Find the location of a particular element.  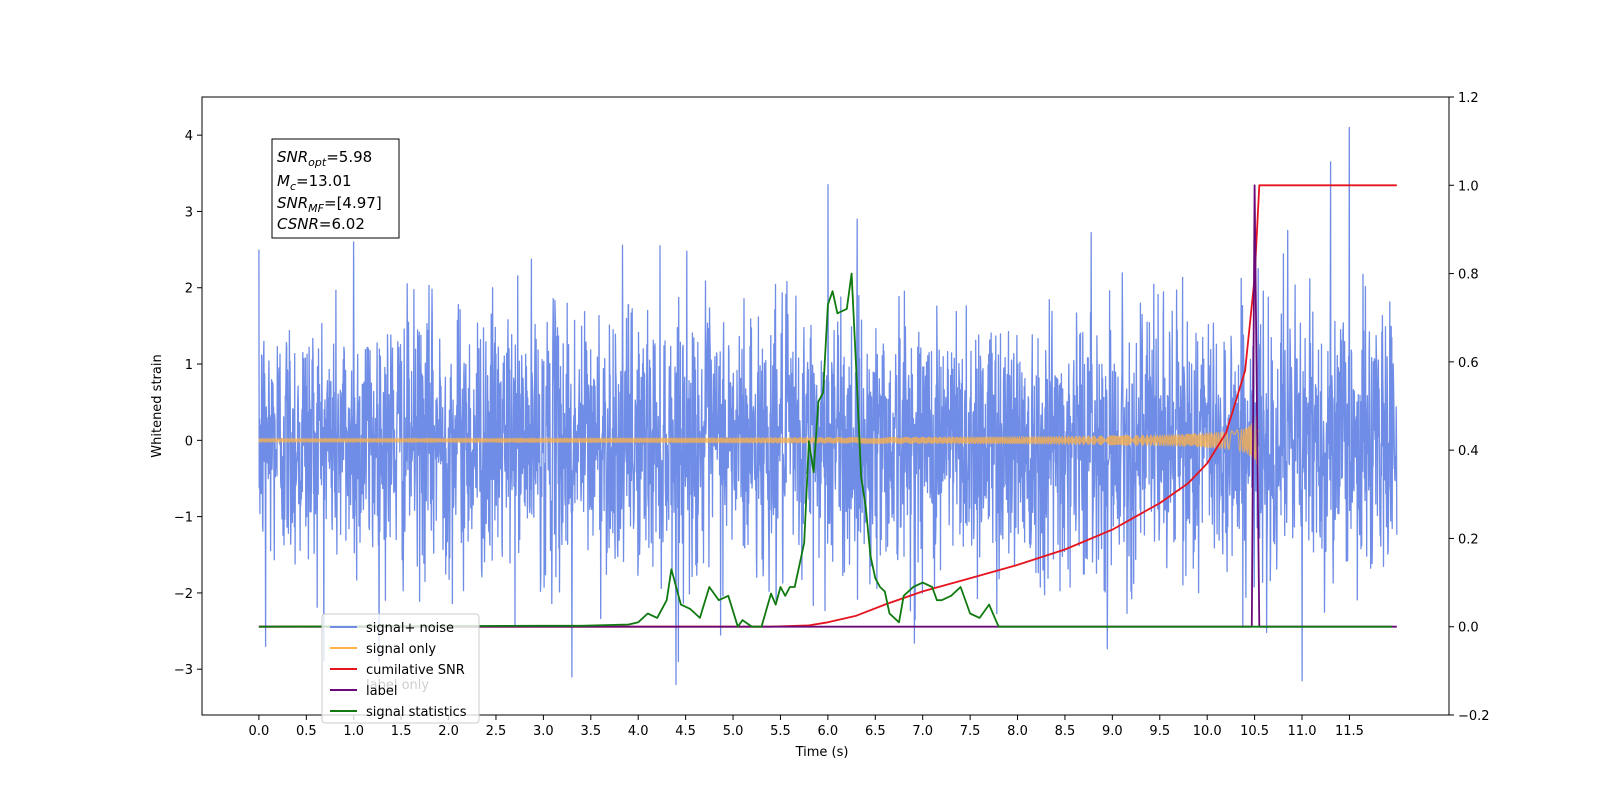

y2-tick-label: 1.0 is located at coordinates (1468, 186).